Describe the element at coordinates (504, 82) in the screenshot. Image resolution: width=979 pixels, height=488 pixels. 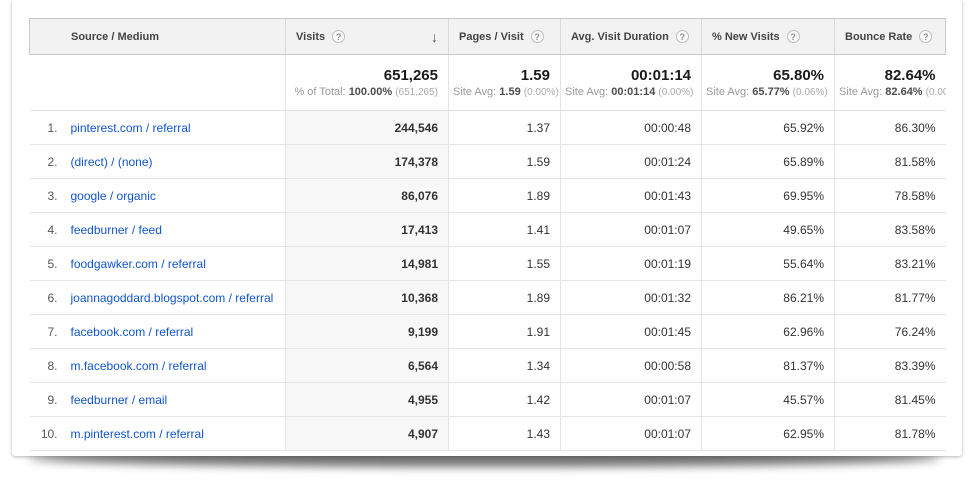
I see `summary-pages-per-visit: 1.59 Site Avg: 1.59 (0.00%)` at that location.